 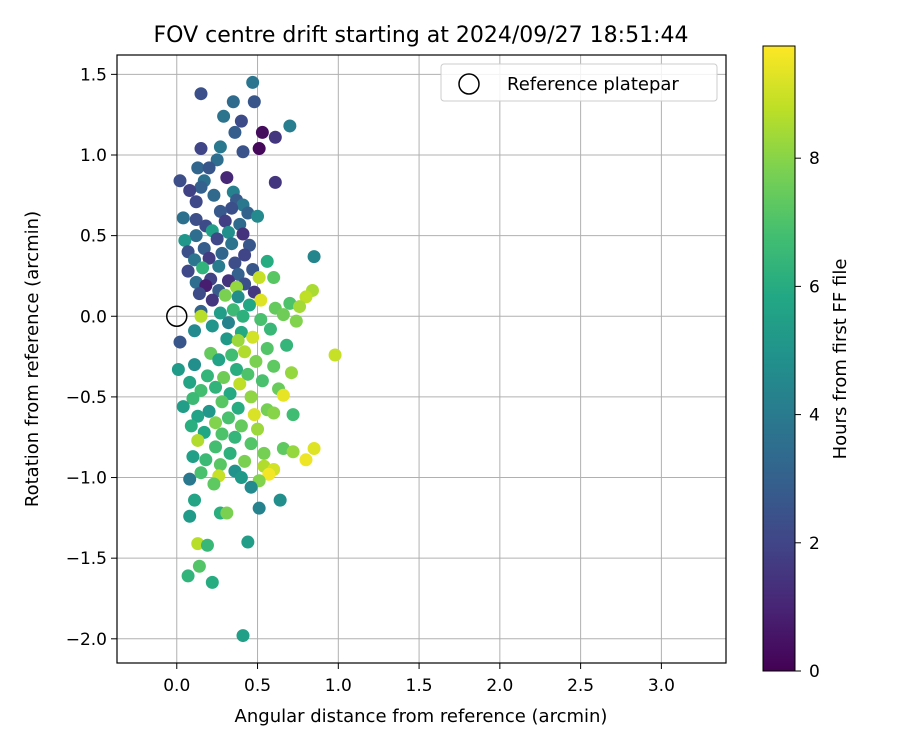 I want to click on colorbar-gradient, so click(x=779, y=358).